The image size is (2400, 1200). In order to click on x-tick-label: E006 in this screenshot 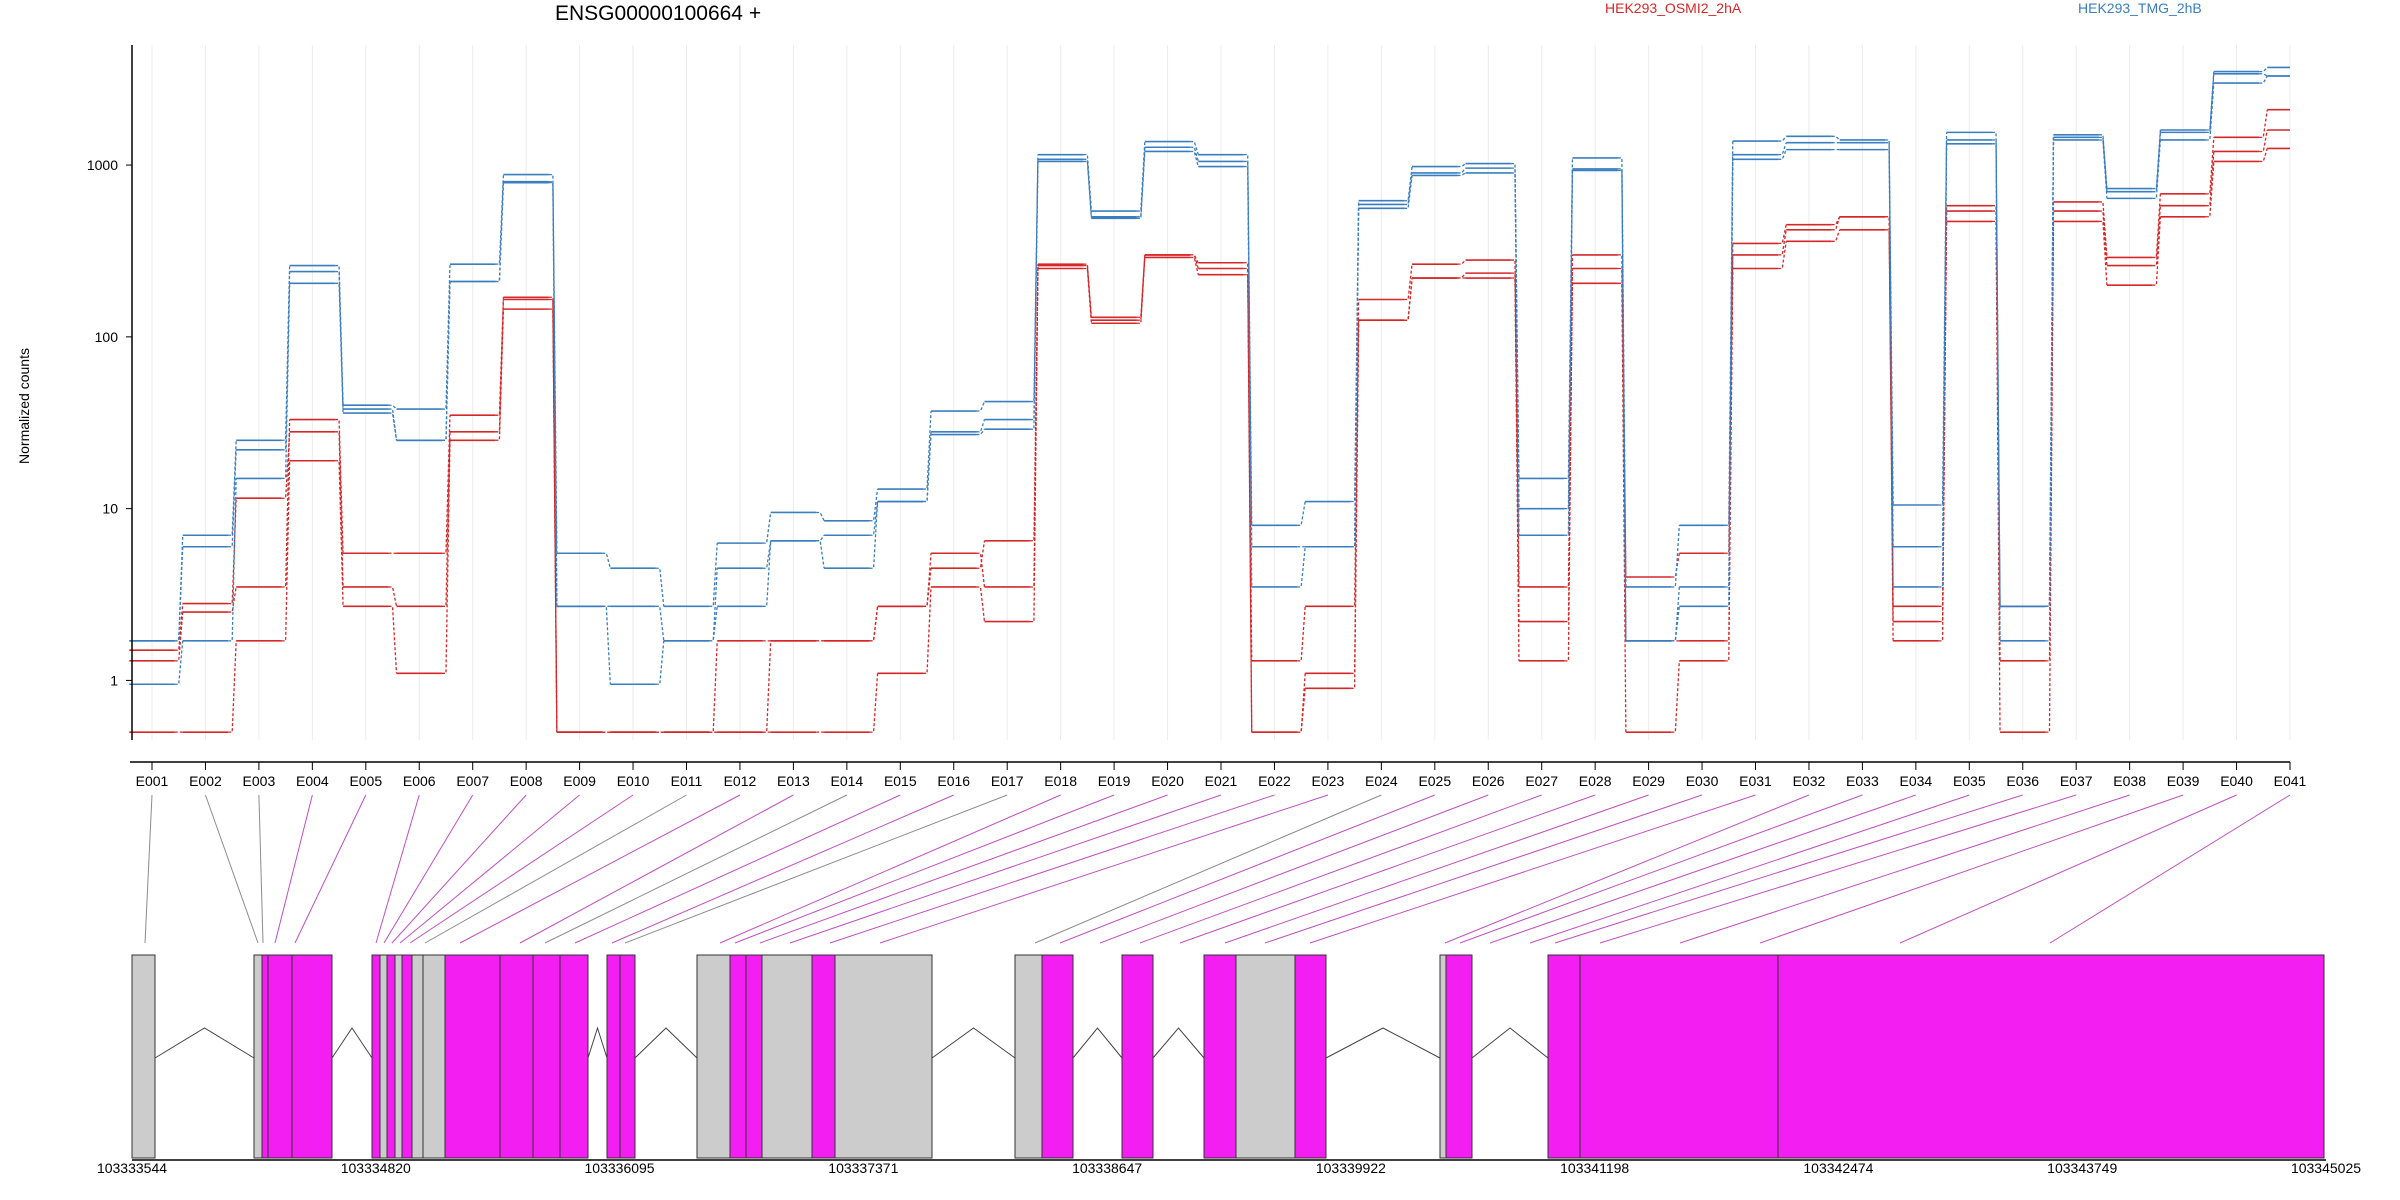, I will do `click(419, 781)`.